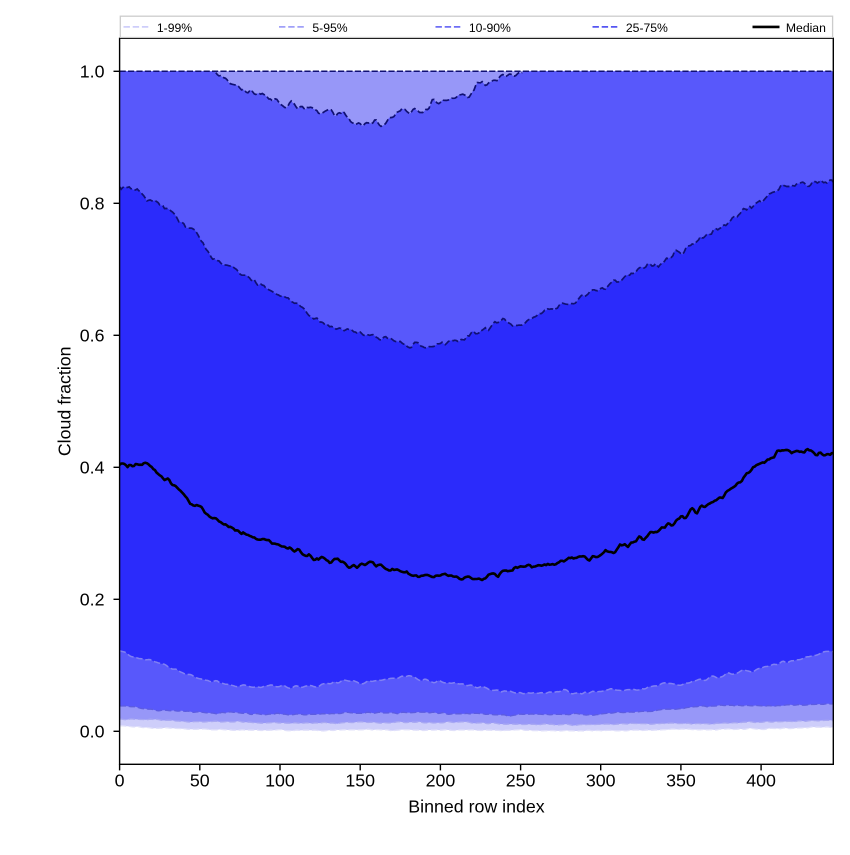  What do you see at coordinates (647, 28) in the screenshot?
I see `svg-text: 25-75%` at bounding box center [647, 28].